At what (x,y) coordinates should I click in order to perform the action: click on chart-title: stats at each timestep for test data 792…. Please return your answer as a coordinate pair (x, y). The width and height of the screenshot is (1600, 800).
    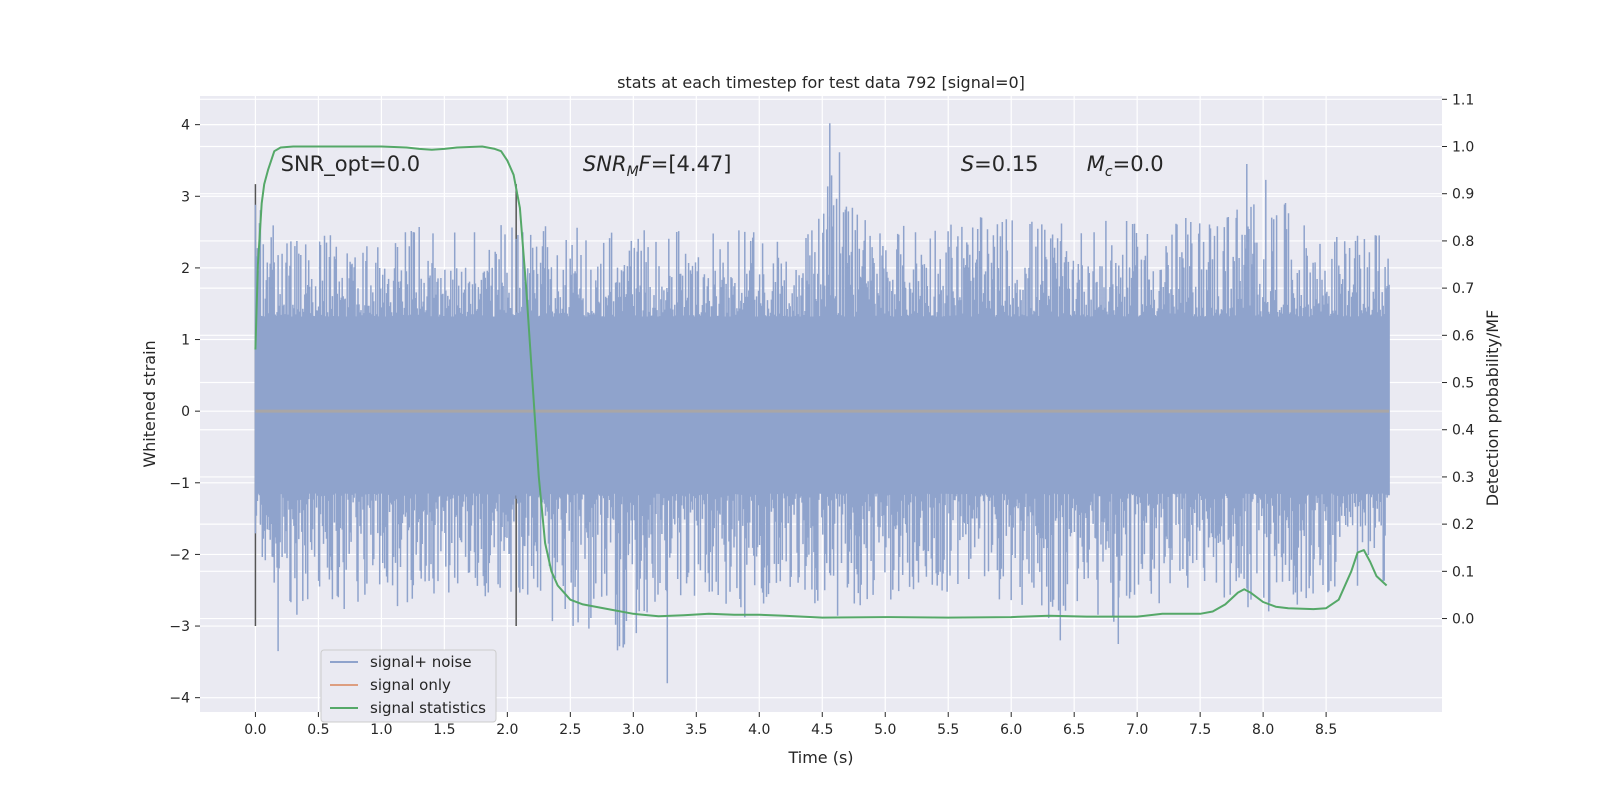
    Looking at the image, I should click on (821, 82).